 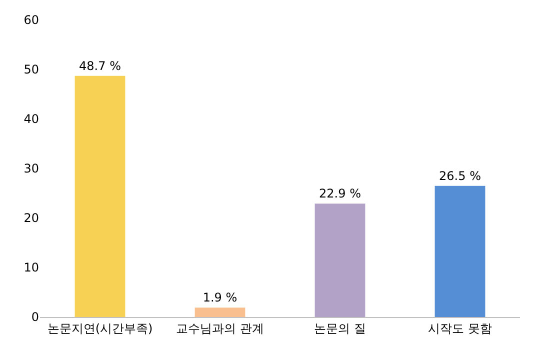 I want to click on y-tick-label: 40, so click(x=31, y=119).